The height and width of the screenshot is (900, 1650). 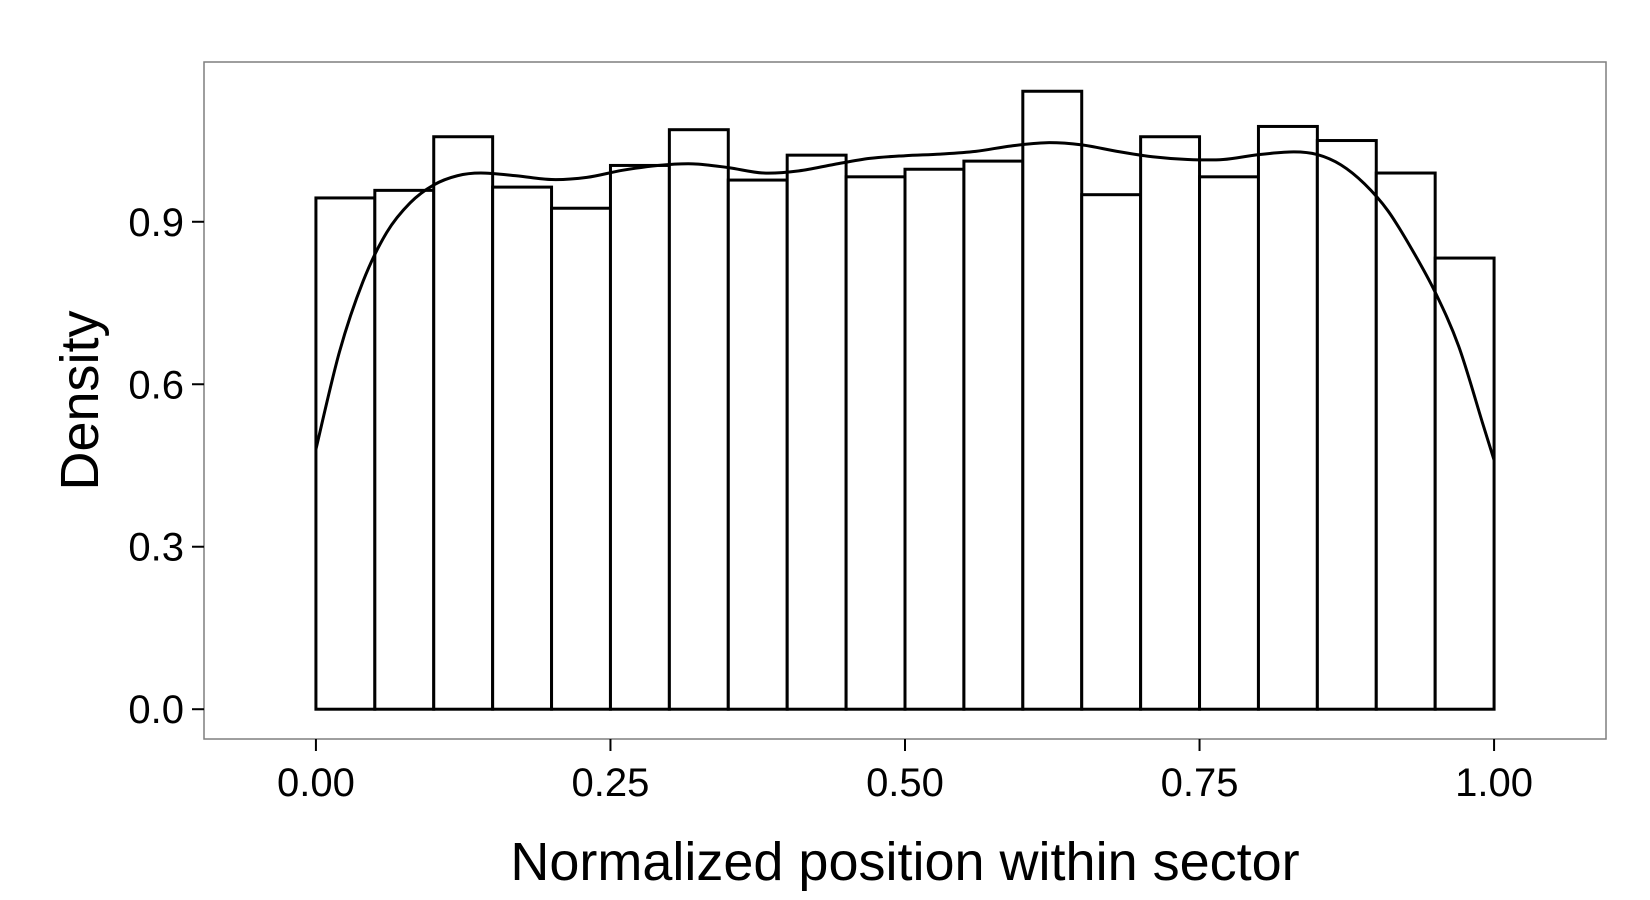 I want to click on y-tick-label: 0.3, so click(x=156, y=548).